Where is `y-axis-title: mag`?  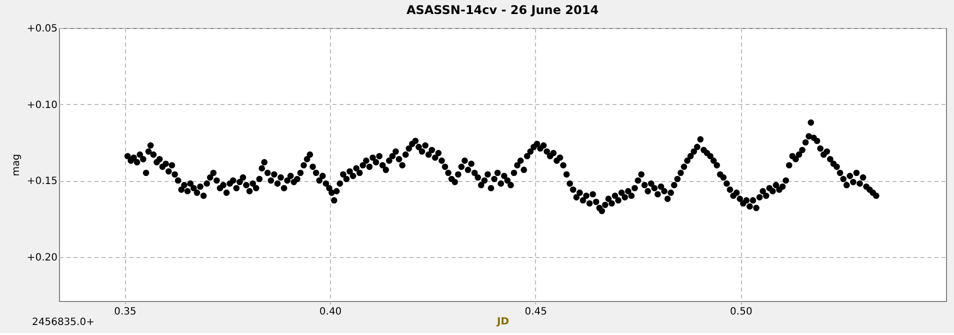
y-axis-title: mag is located at coordinates (16, 165).